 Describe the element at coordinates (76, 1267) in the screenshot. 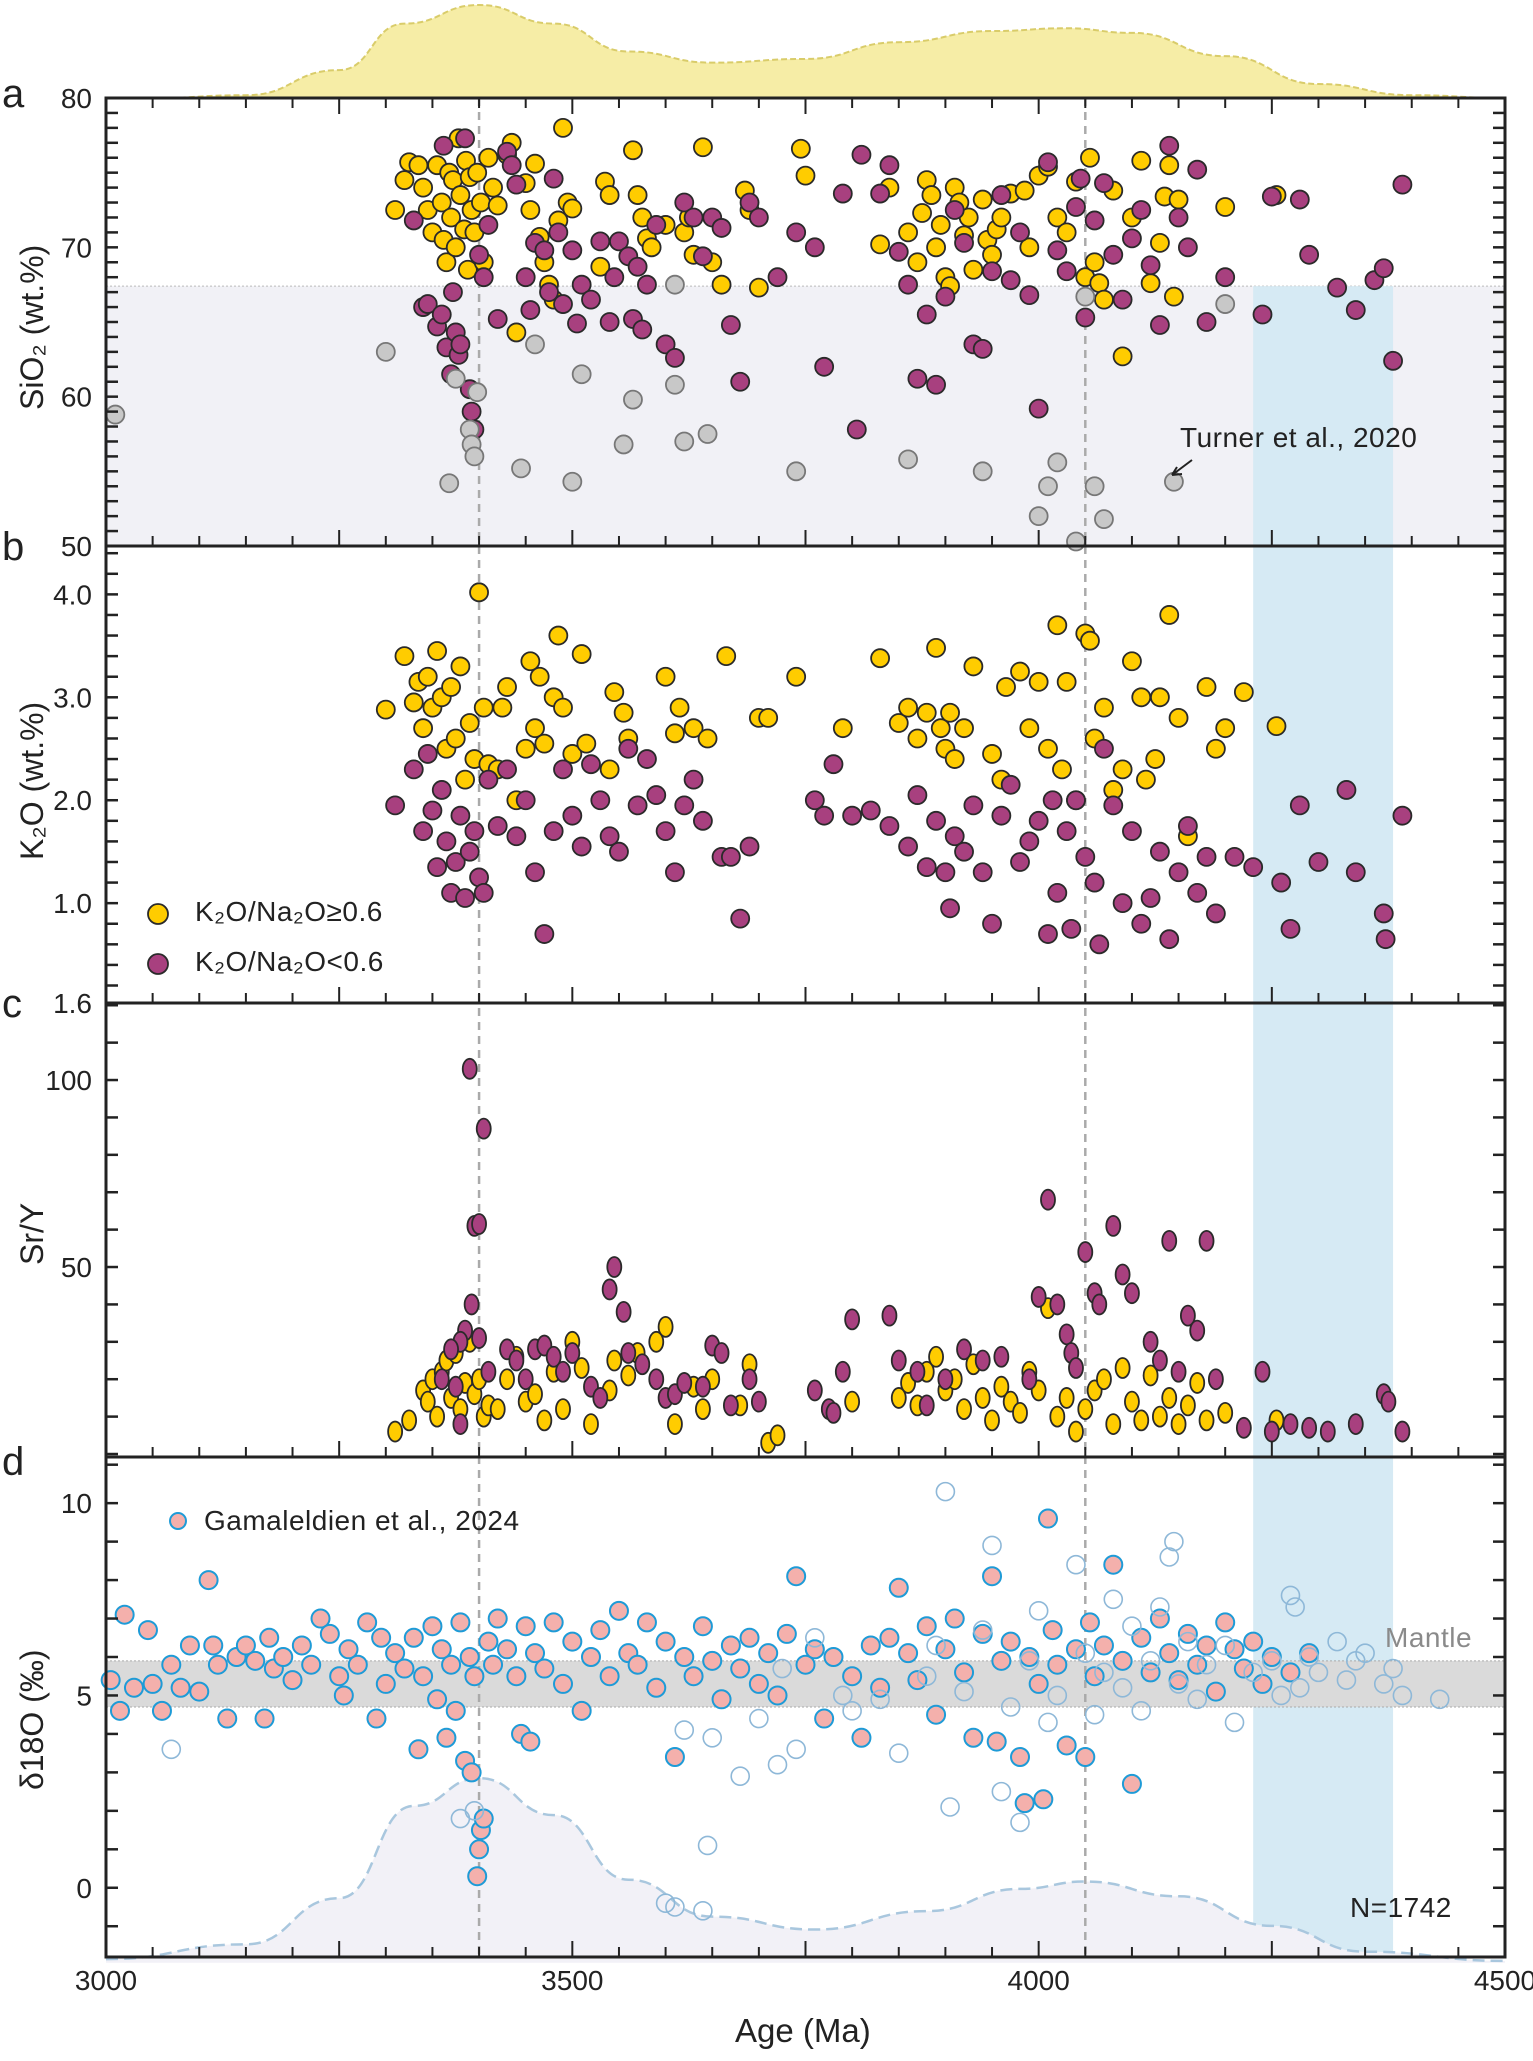

I see `y-tick-label: 50` at that location.